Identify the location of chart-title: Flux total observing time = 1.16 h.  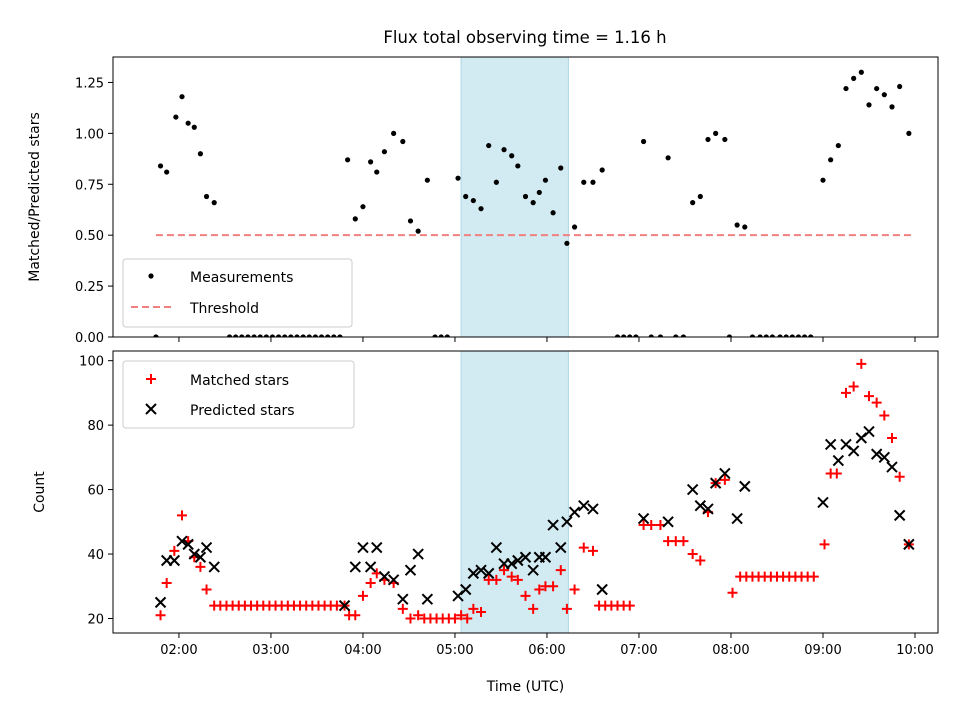
(524, 37).